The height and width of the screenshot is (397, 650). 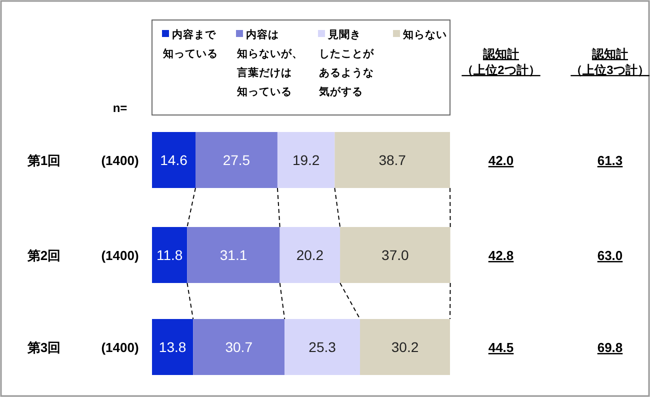 What do you see at coordinates (43, 347) in the screenshot?
I see `y-tick-label: 第3回` at bounding box center [43, 347].